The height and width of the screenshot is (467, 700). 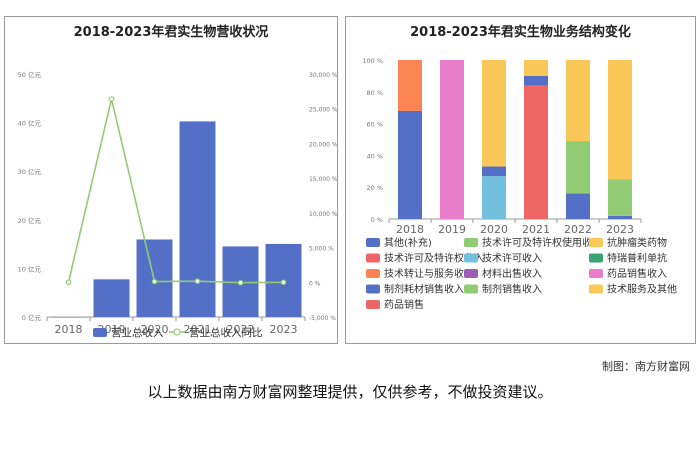 I want to click on legend-label: 制剂销售收入, so click(x=512, y=289).